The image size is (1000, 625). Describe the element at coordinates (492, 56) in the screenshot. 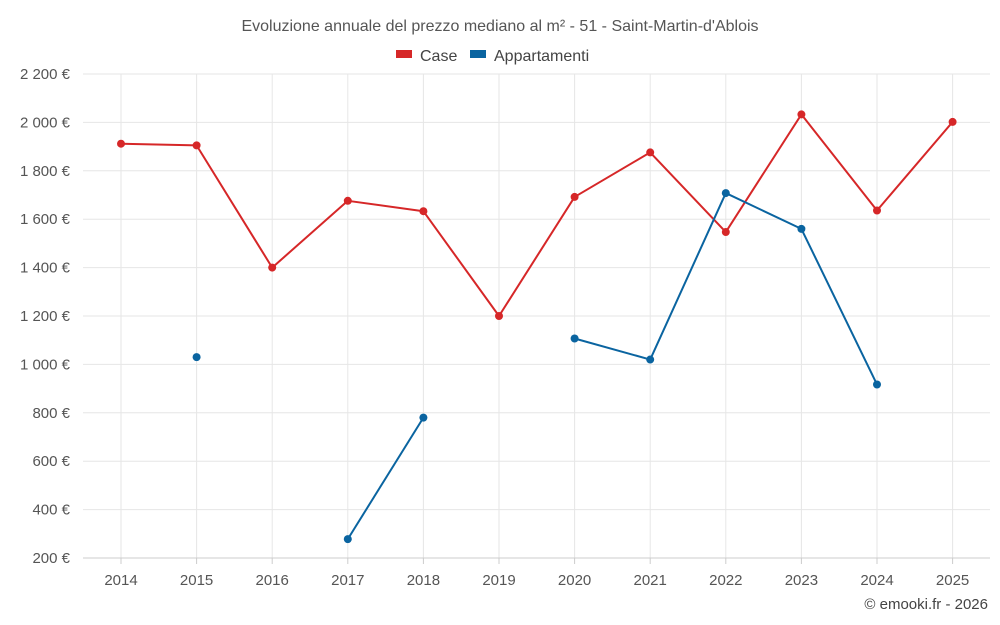

I see `legend: Case Appartamenti` at that location.